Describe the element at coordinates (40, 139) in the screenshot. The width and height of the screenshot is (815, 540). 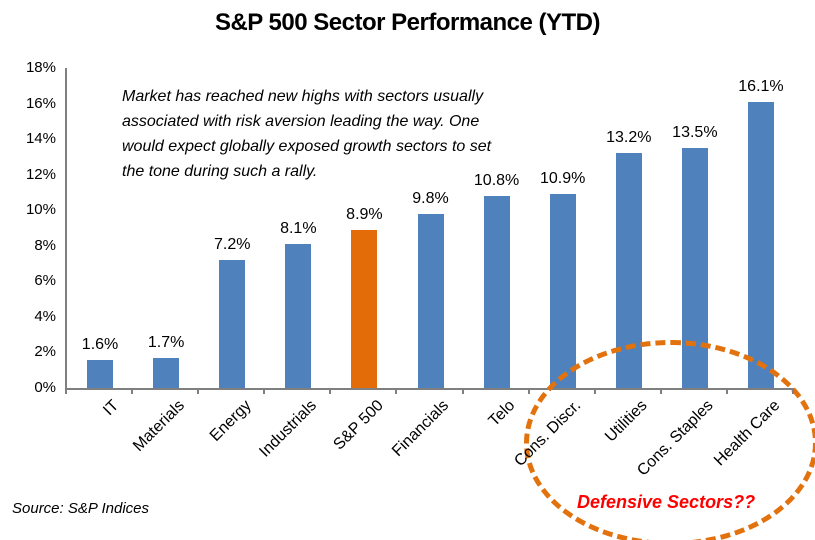
I see `y-axis-tick-label: 14%` at that location.